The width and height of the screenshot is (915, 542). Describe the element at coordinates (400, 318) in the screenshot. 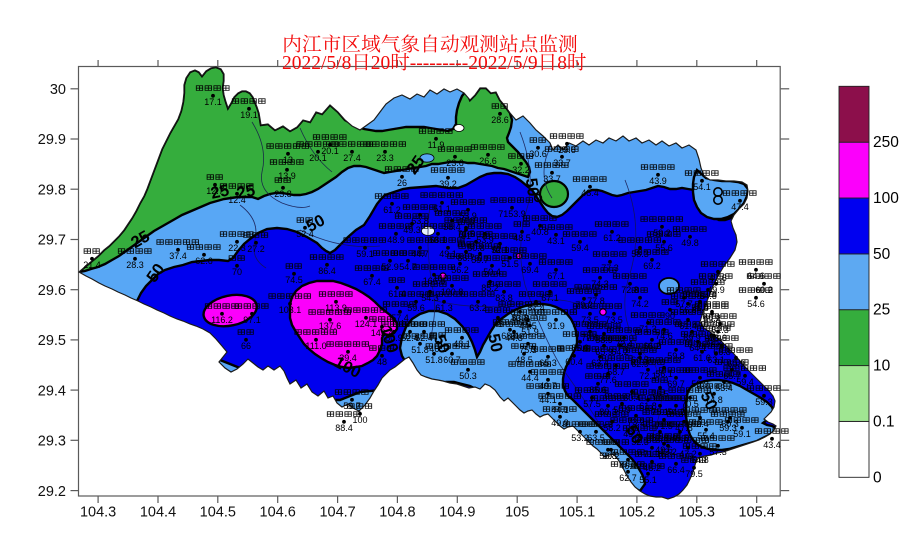

I see `svg-text: 57.4` at that location.